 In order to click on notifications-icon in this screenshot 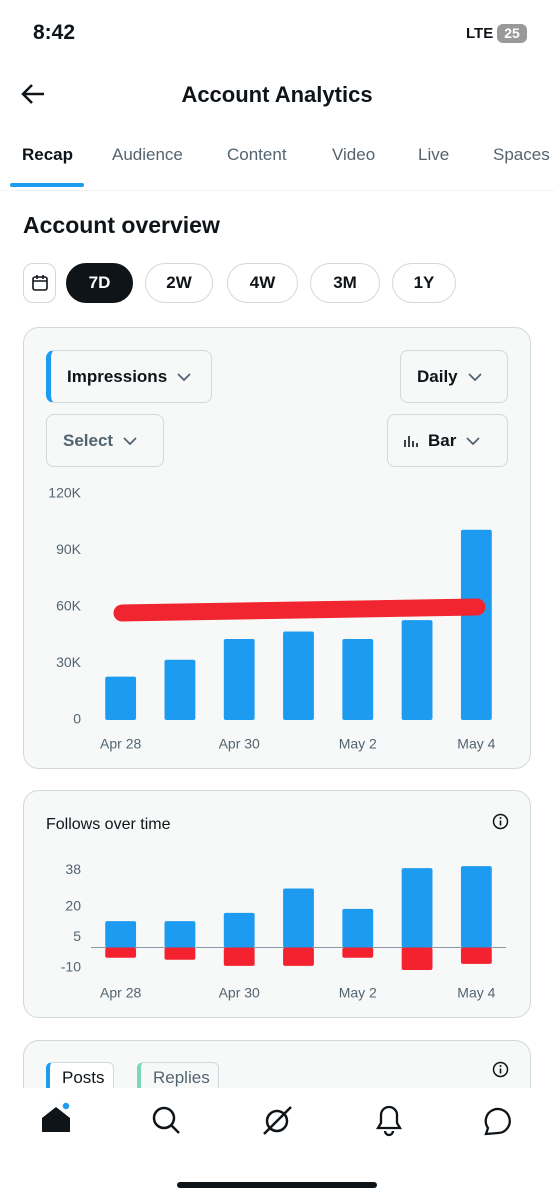, I will do `click(389, 1121)`.